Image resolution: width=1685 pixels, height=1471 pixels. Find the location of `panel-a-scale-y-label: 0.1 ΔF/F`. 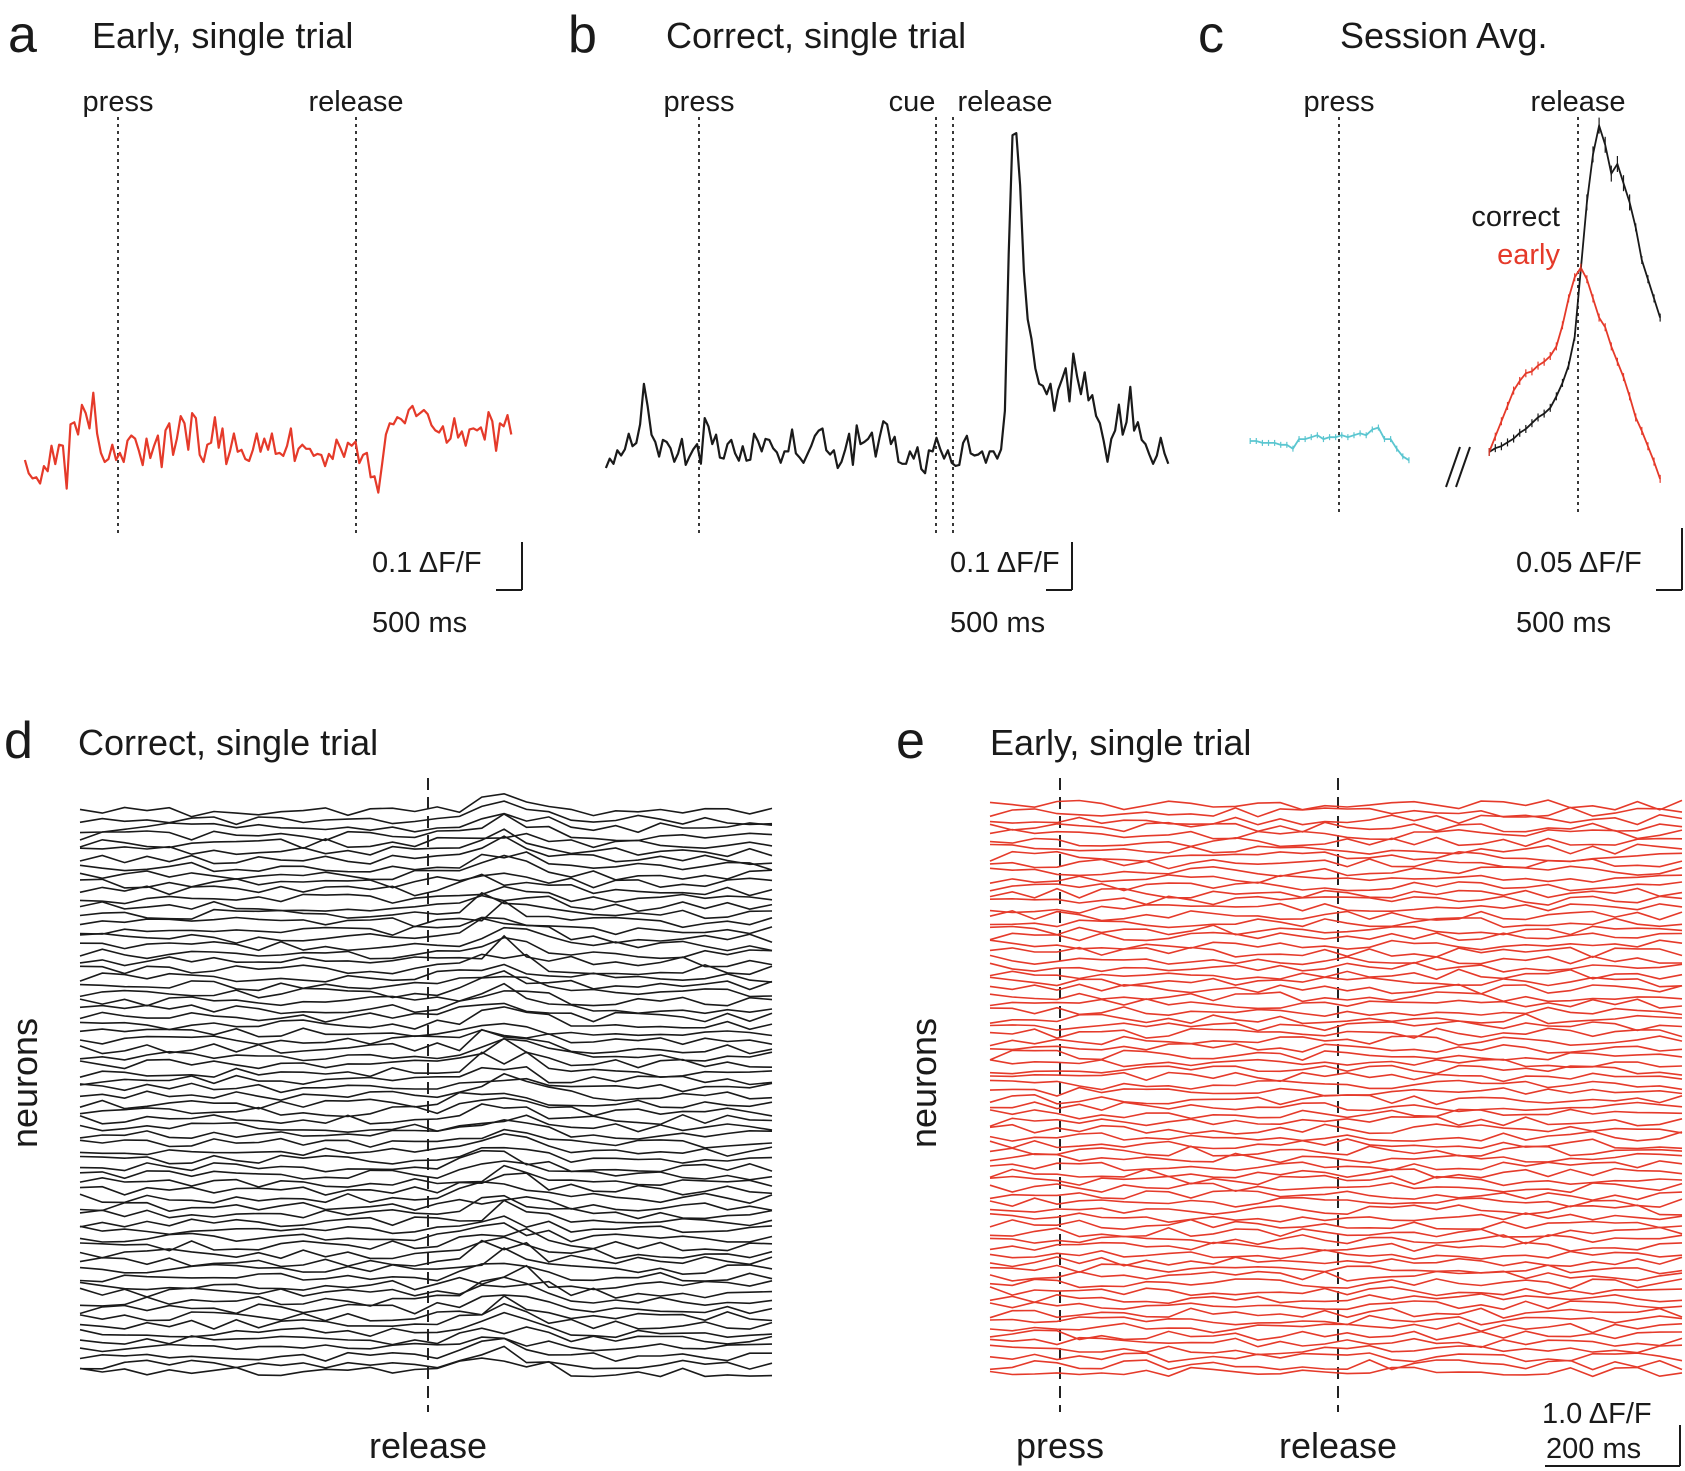

panel-a-scale-y-label: 0.1 ΔF/F is located at coordinates (427, 563).